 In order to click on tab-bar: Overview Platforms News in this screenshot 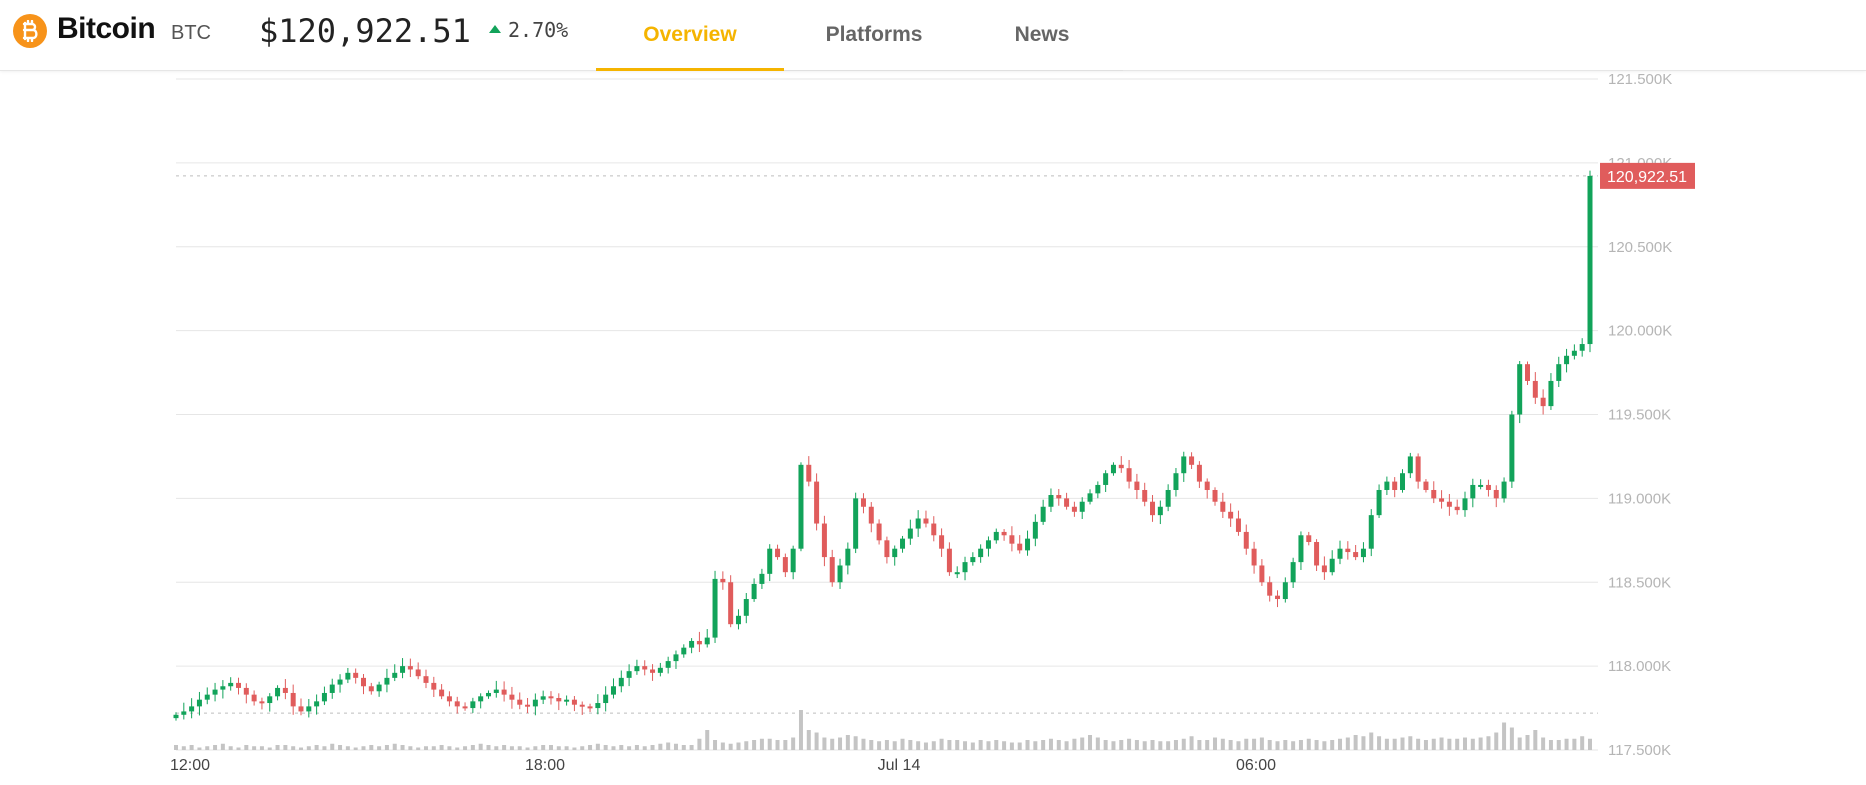, I will do `click(859, 35)`.